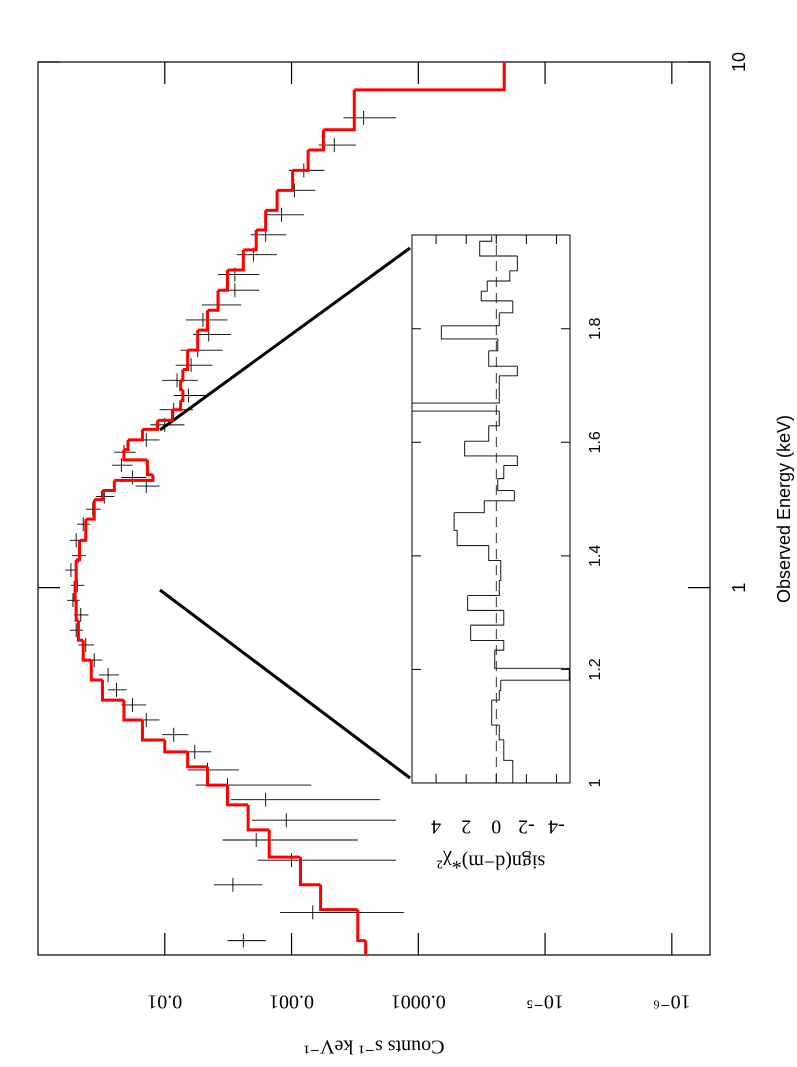 The height and width of the screenshot is (1067, 797). I want to click on y-tick-label: 10⁻⁶, so click(672, 1001).